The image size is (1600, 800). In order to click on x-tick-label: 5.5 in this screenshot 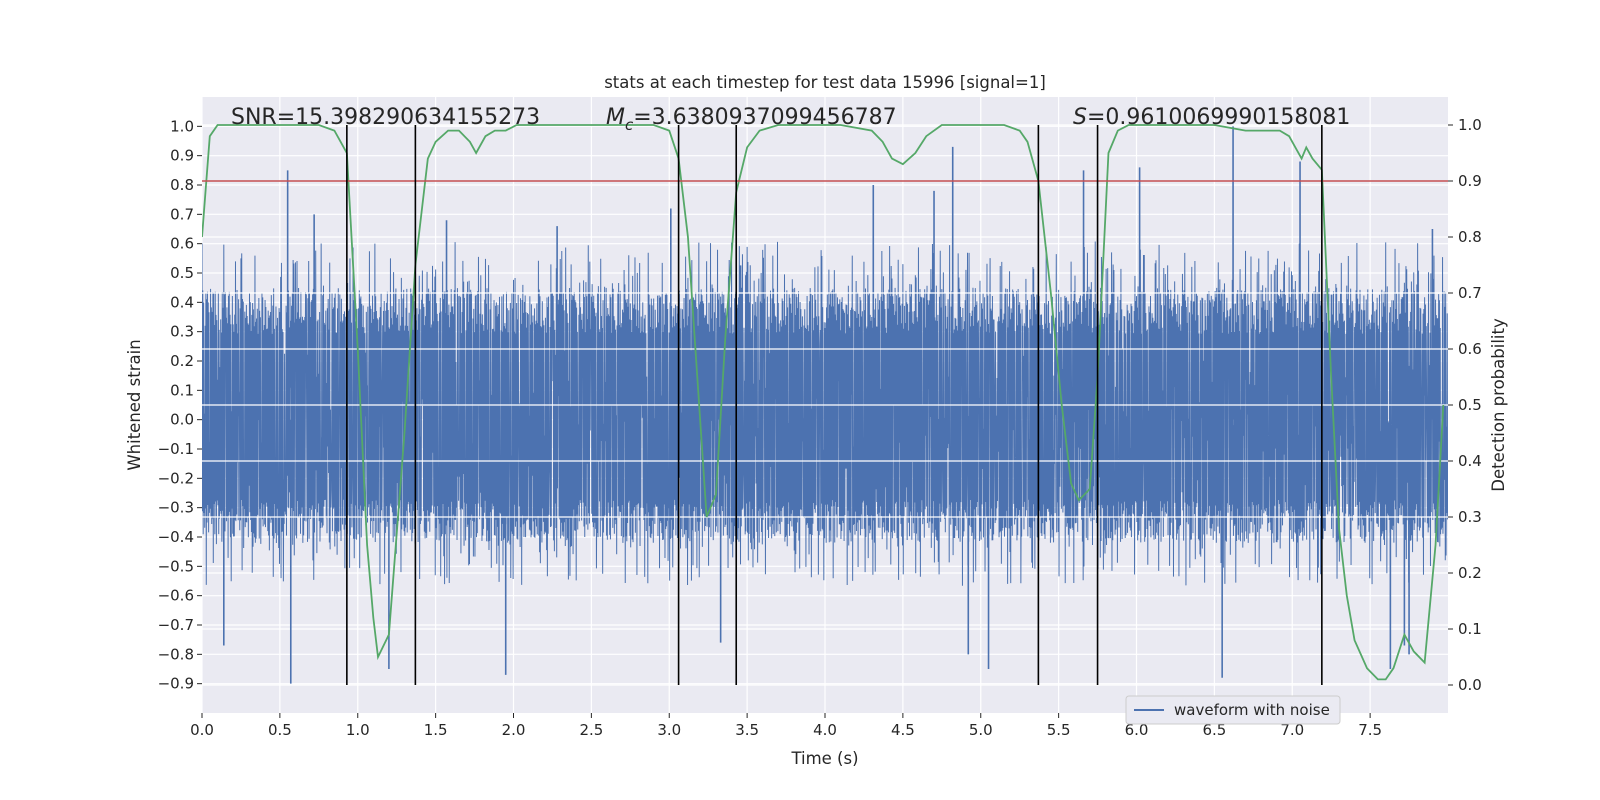, I will do `click(1059, 730)`.